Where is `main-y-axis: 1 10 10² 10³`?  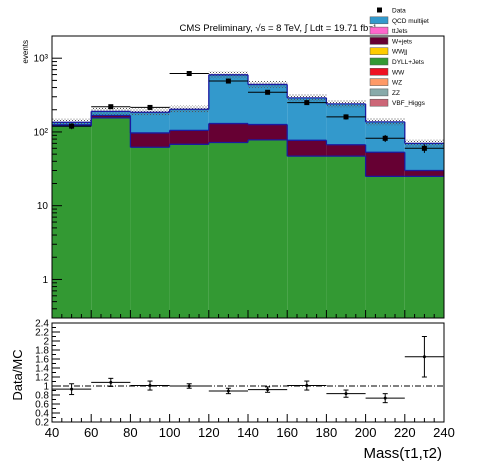
main-y-axis: 1 10 10² 10³ is located at coordinates (48, 177).